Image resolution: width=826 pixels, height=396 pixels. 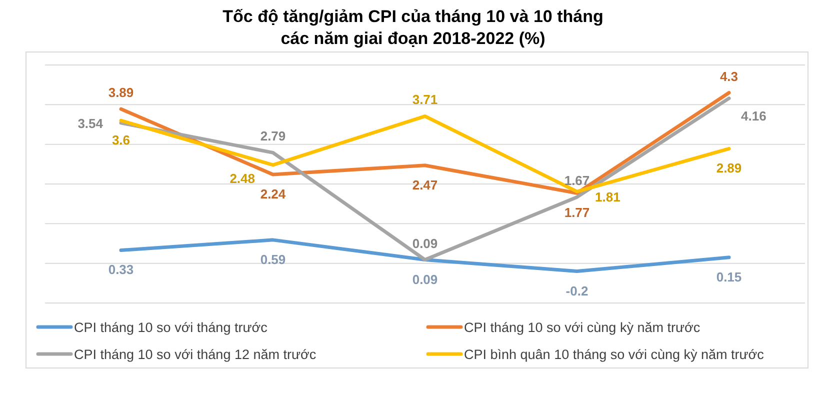 What do you see at coordinates (577, 212) in the screenshot?
I see `data-label: 1.77` at bounding box center [577, 212].